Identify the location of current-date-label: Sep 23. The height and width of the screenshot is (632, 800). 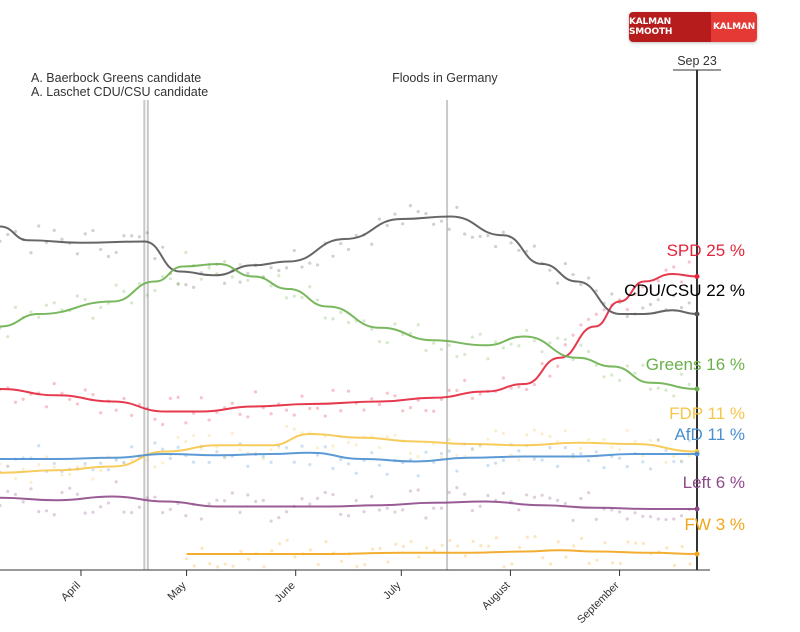
(697, 61).